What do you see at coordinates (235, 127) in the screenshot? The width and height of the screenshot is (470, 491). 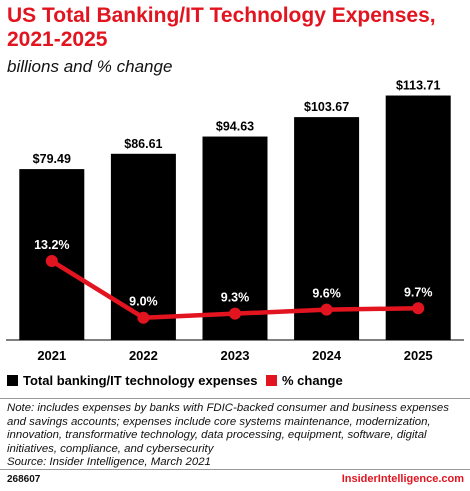 I see `bar-value-label-2023: $94.63` at bounding box center [235, 127].